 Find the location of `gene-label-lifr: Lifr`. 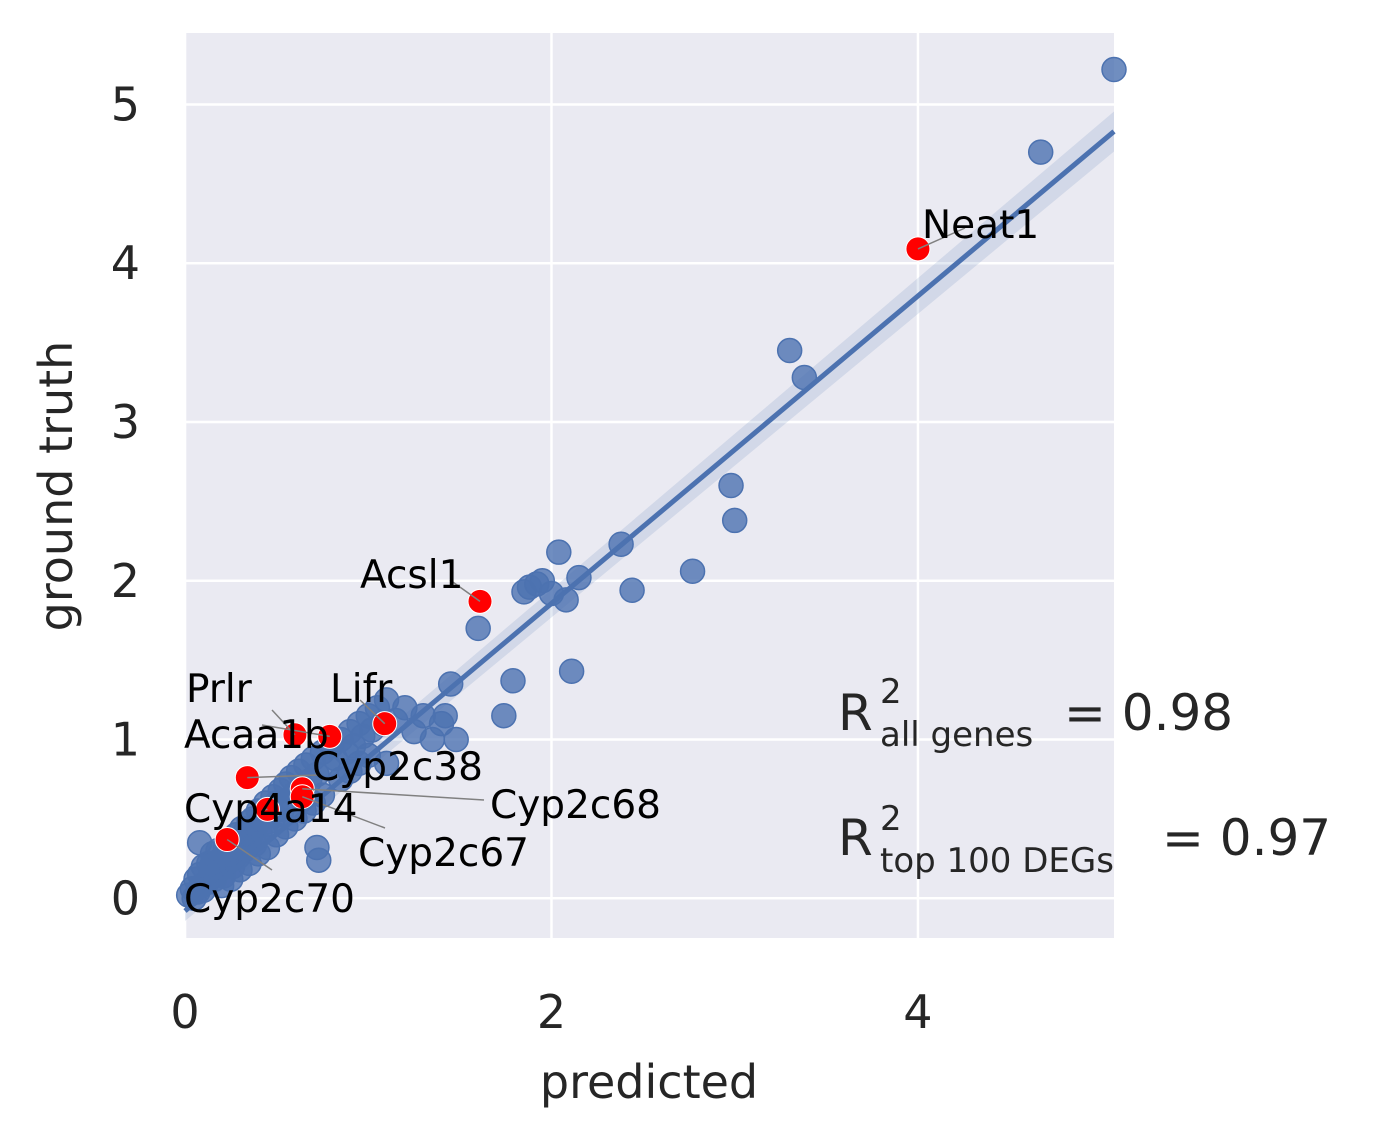

gene-label-lifr: Lifr is located at coordinates (361, 689).